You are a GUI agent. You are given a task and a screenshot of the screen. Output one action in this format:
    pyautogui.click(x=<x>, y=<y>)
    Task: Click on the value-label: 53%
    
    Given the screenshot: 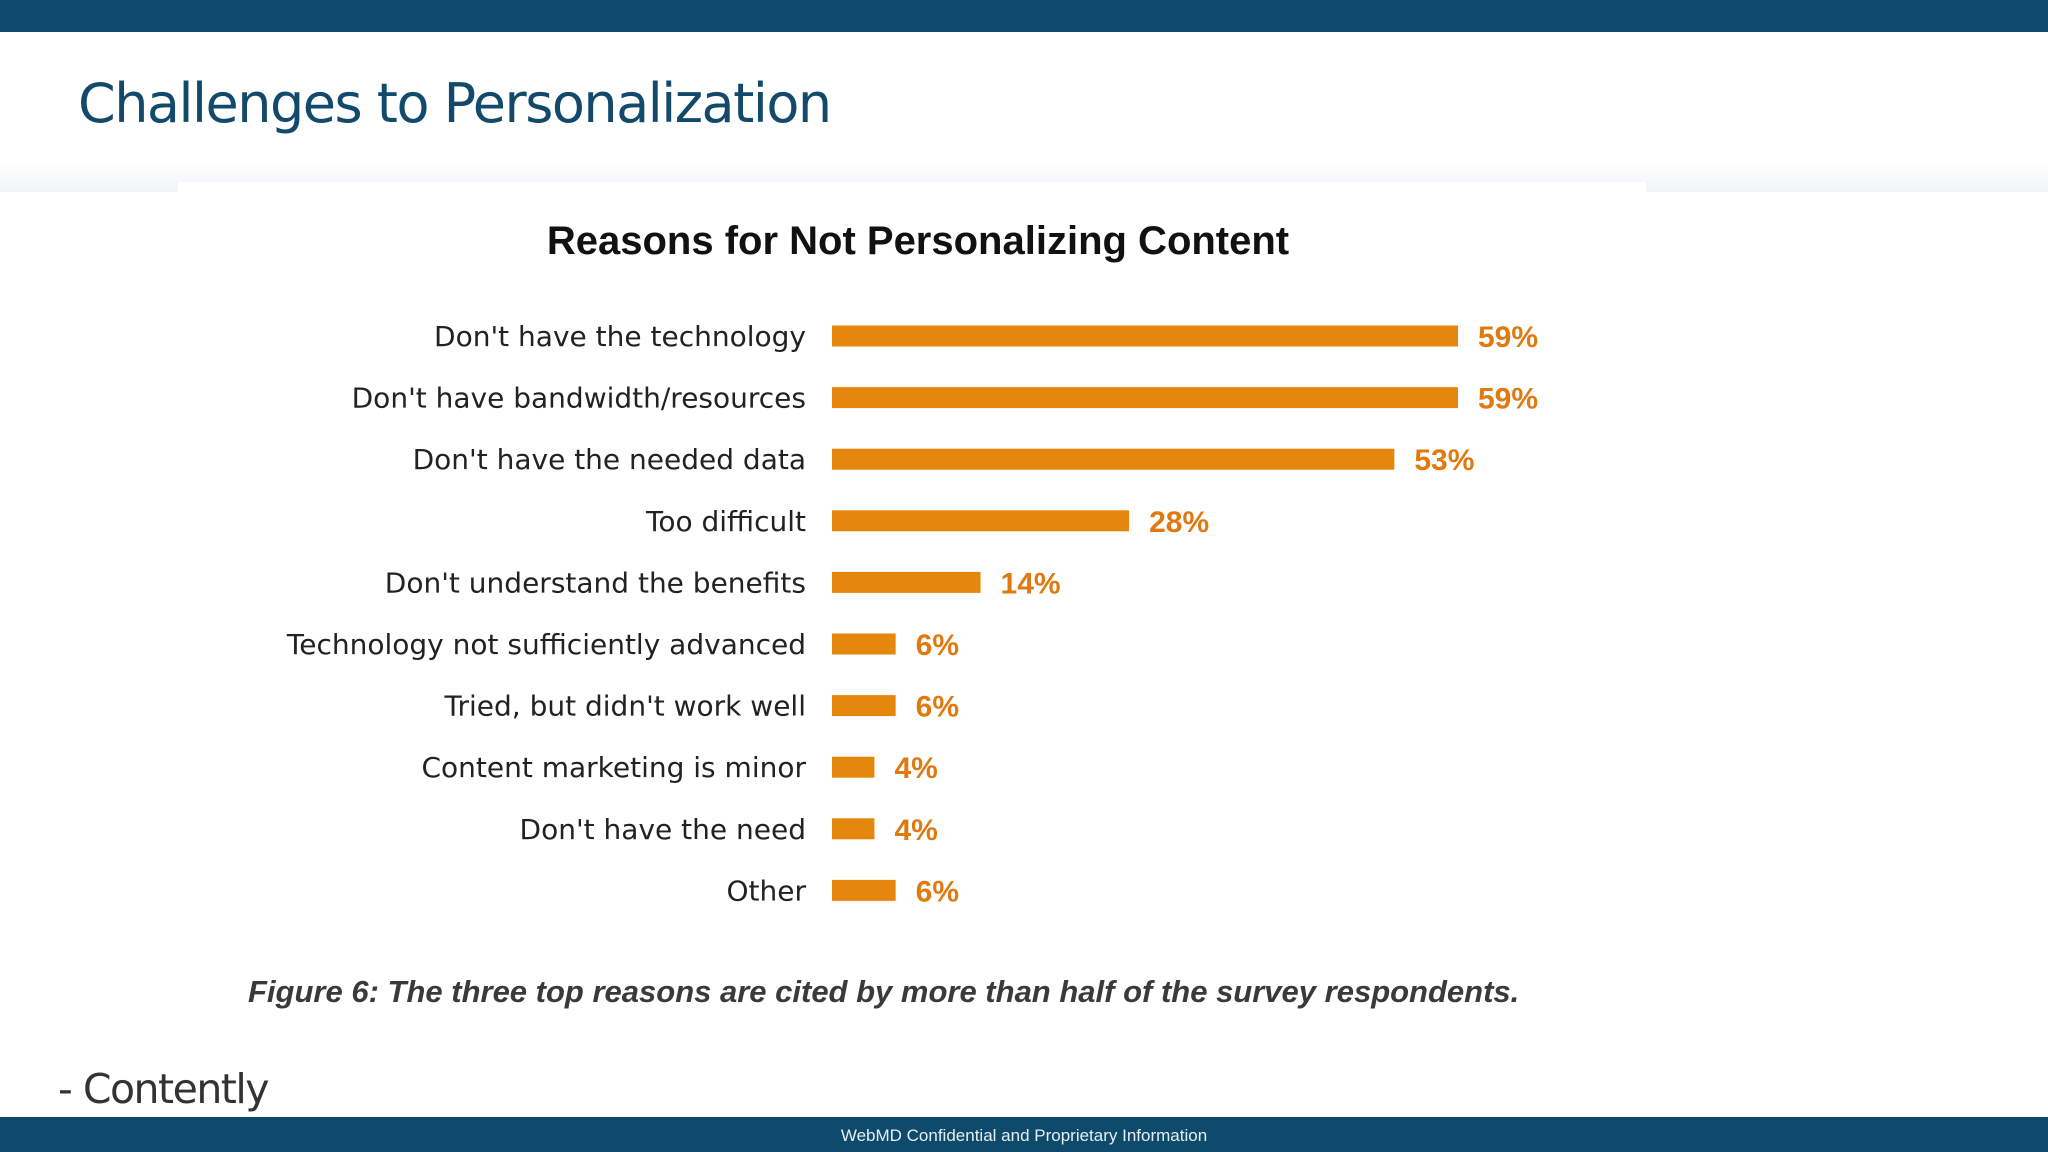 What is the action you would take?
    pyautogui.click(x=1444, y=460)
    